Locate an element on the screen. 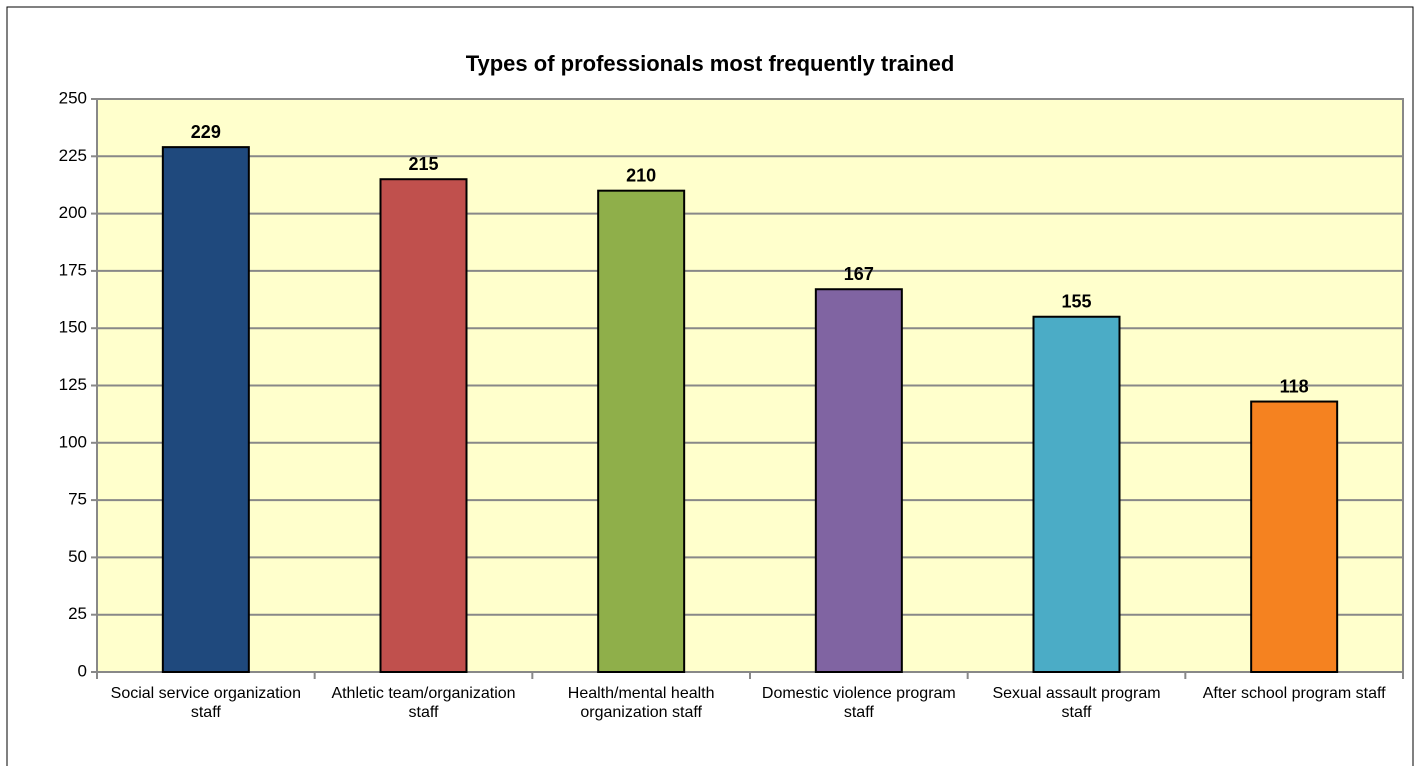 The image size is (1421, 766). y-tick-label: 100 is located at coordinates (73, 441).